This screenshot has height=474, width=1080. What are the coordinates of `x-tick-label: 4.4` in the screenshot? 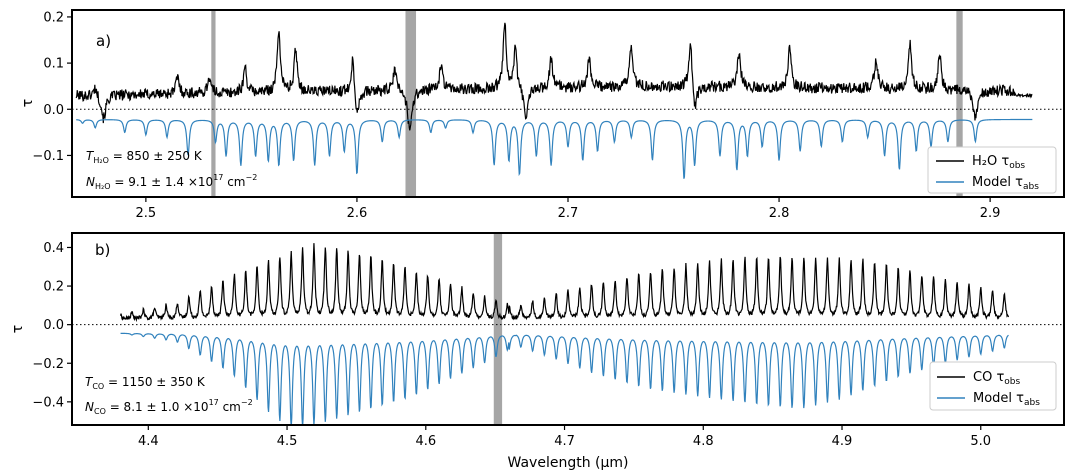 It's located at (148, 441).